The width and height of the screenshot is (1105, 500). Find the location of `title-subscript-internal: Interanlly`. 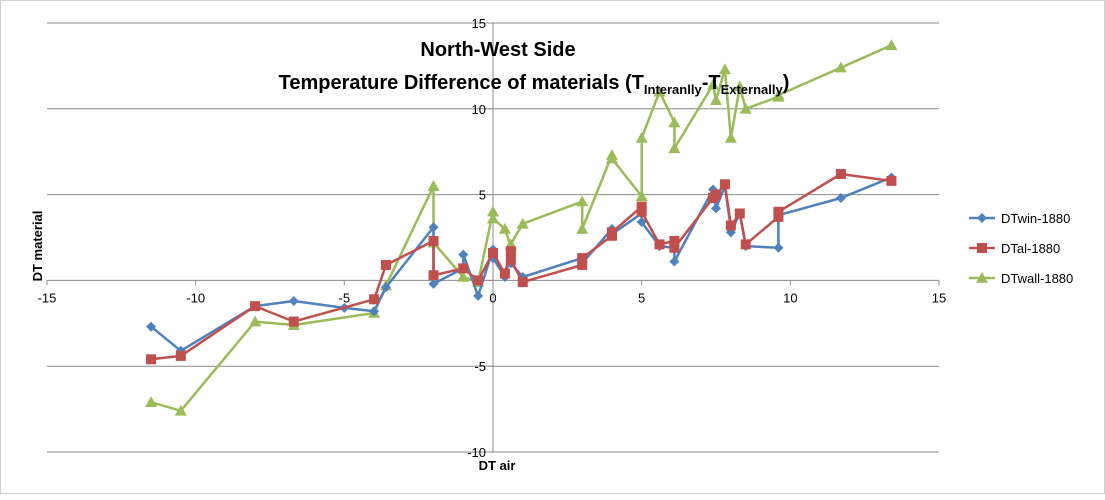

title-subscript-internal: Interanlly is located at coordinates (673, 89).